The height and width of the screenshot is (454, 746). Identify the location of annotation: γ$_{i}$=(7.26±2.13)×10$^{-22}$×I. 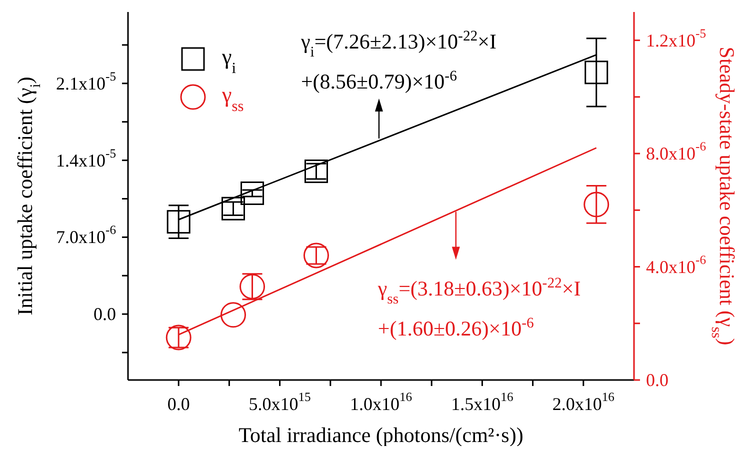
(398, 44).